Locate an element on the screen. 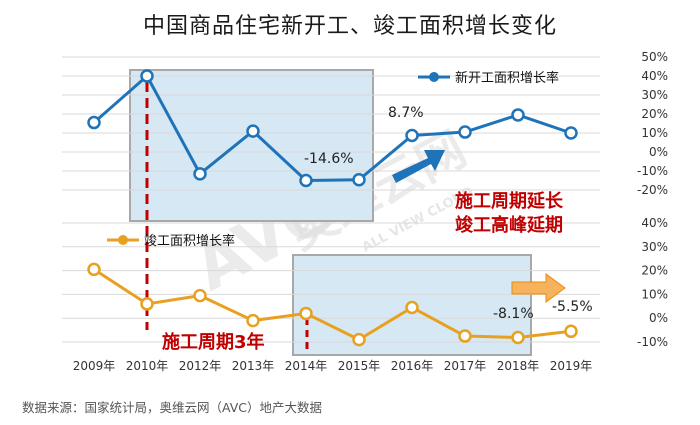 This screenshot has width=700, height=425. bottom-series is located at coordinates (332, 304).